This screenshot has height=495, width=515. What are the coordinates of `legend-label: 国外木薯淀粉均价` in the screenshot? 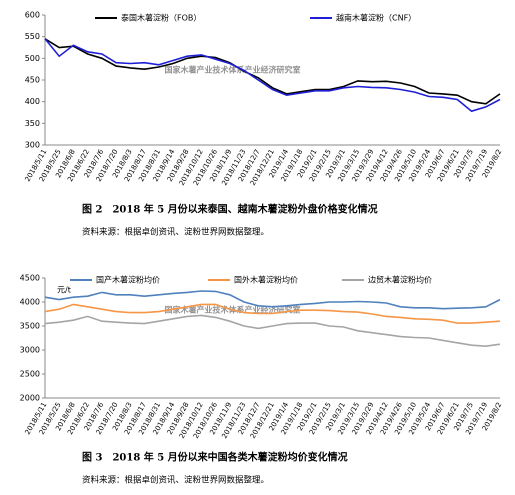 It's located at (266, 280).